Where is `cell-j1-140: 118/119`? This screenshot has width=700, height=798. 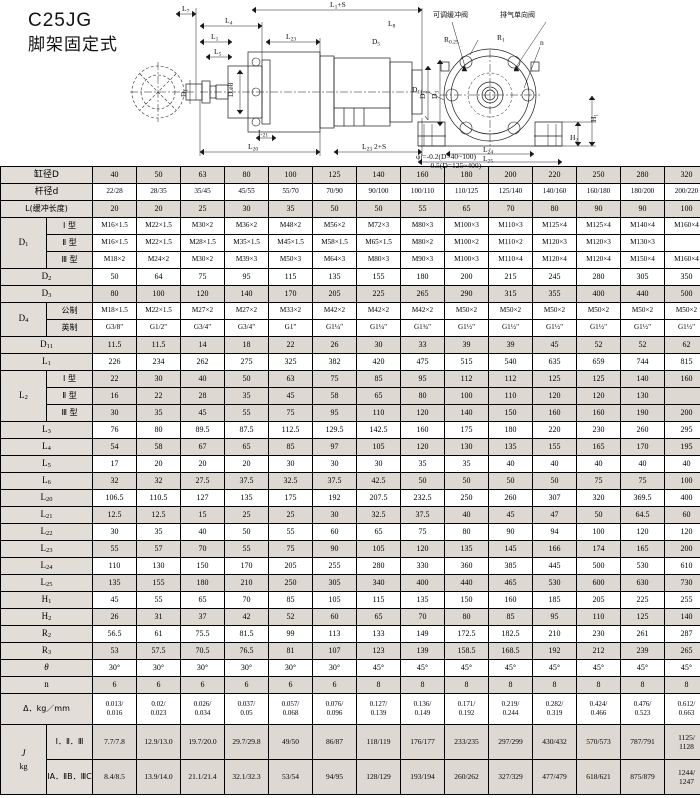
cell-j1-140: 118/119 is located at coordinates (378, 742).